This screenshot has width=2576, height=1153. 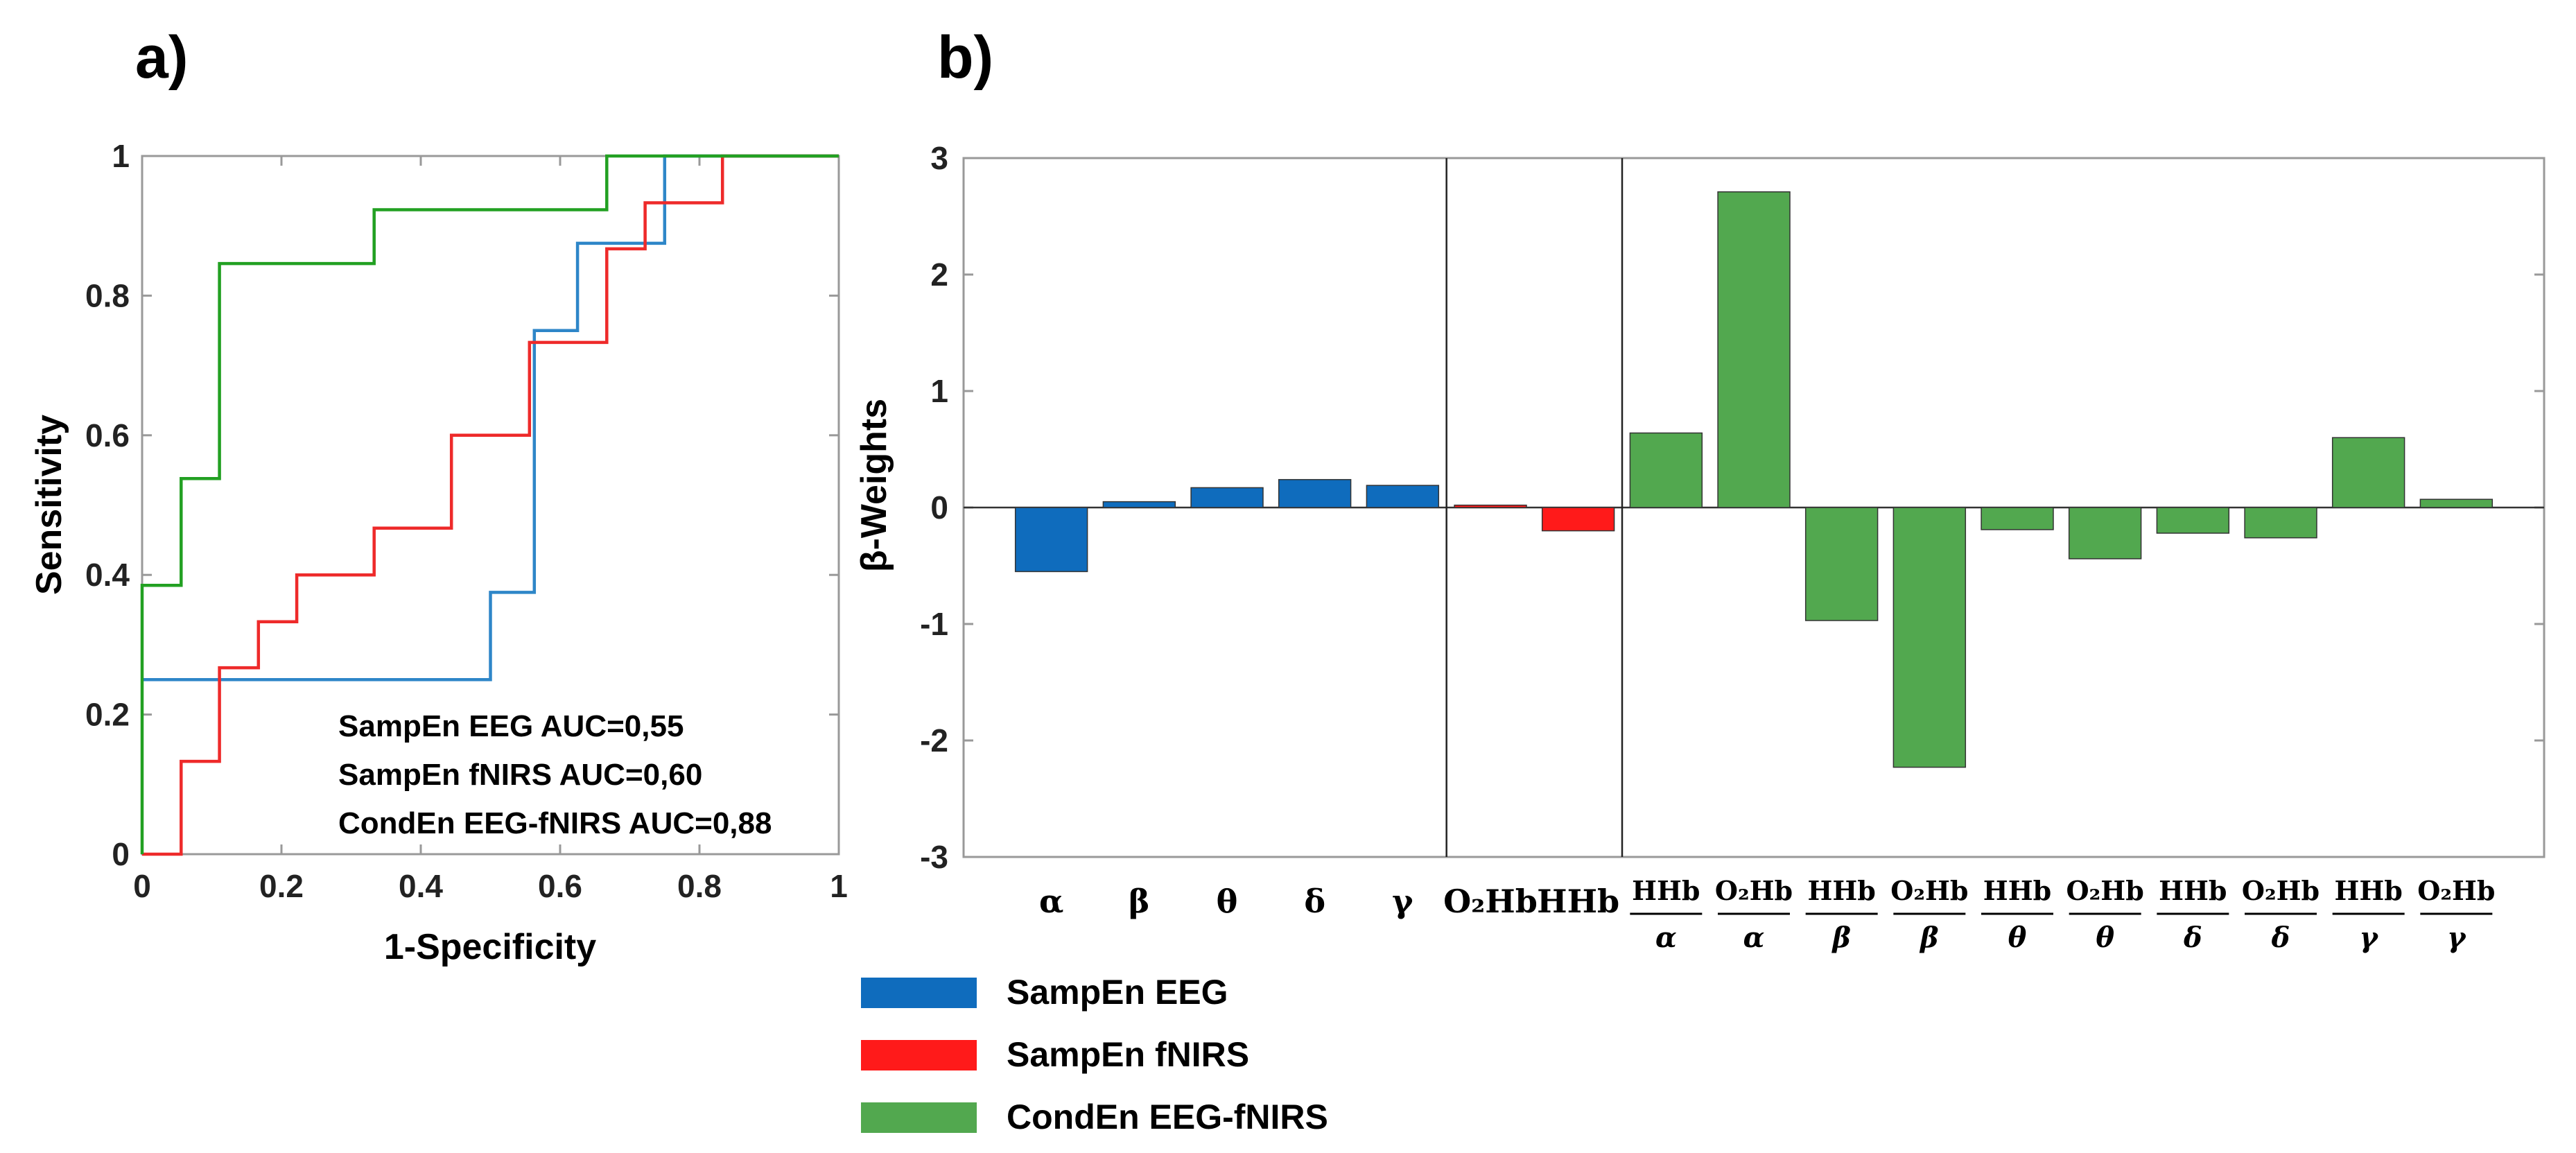 What do you see at coordinates (107, 575) in the screenshot?
I see `roc-y-tick-label: 0.4` at bounding box center [107, 575].